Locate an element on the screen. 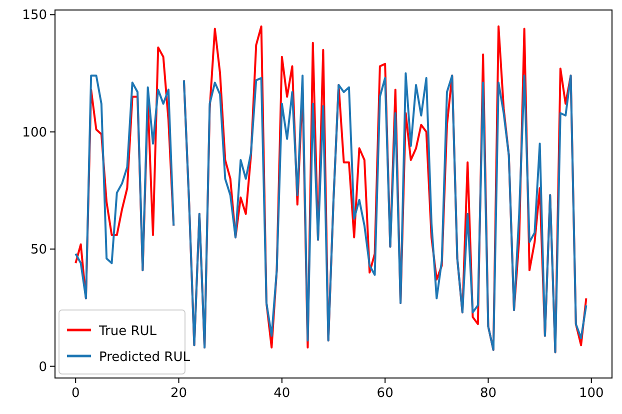 The height and width of the screenshot is (414, 622). x-tick-label: 60 is located at coordinates (385, 393).